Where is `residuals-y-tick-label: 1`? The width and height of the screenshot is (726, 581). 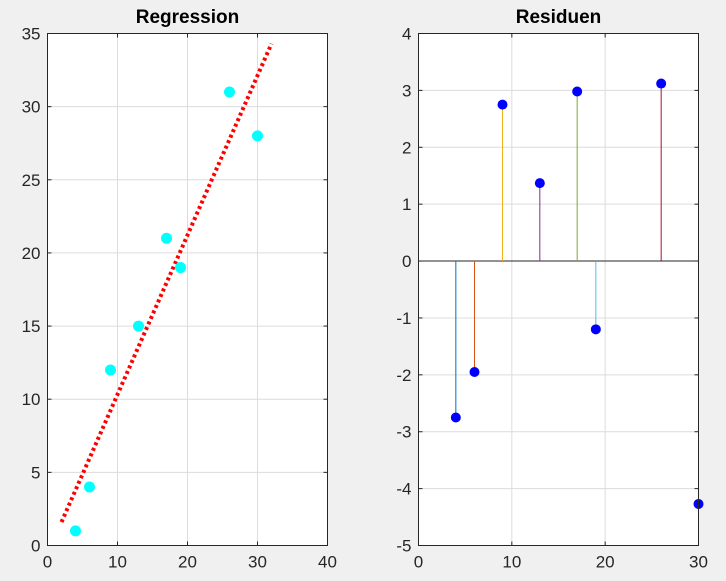 residuals-y-tick-label: 1 is located at coordinates (406, 204).